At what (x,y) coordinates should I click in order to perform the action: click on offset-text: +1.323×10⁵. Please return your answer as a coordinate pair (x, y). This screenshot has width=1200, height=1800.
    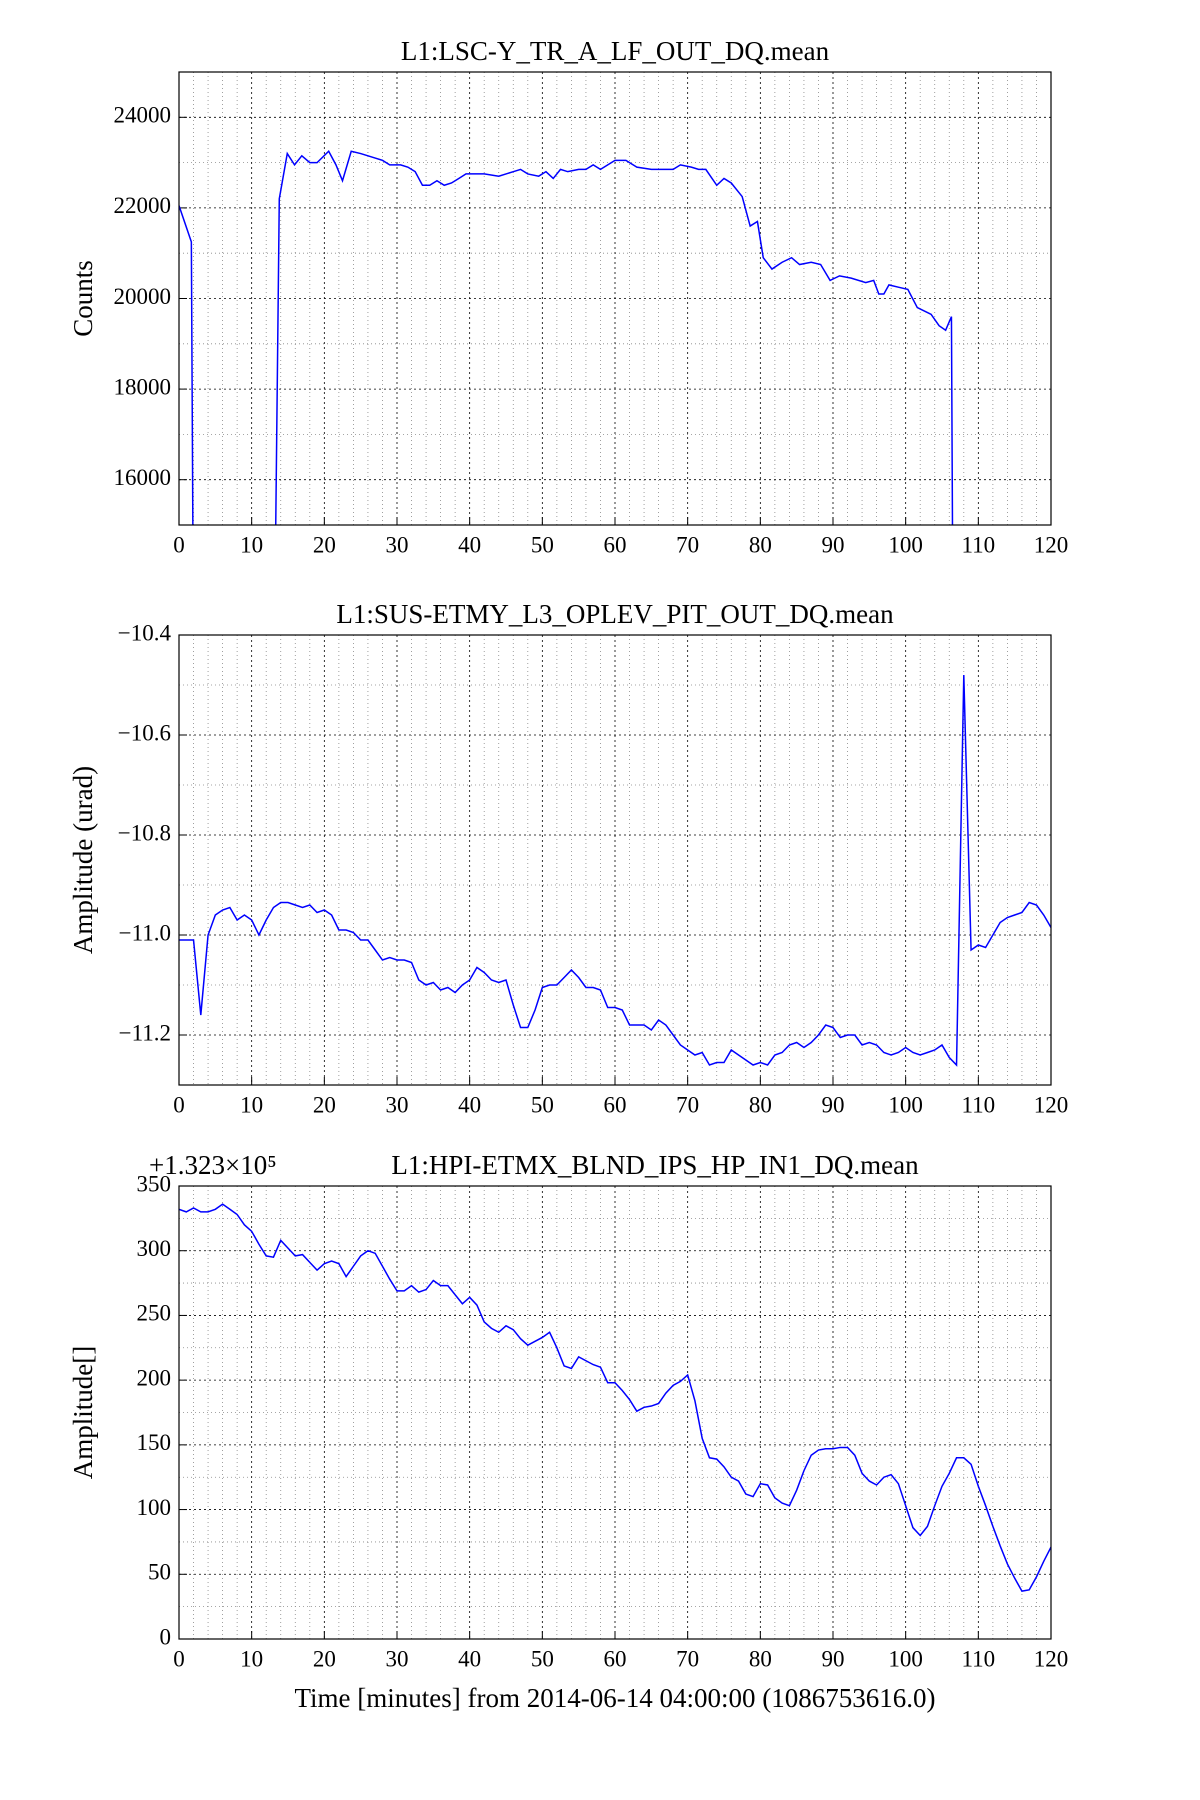
    Looking at the image, I should click on (213, 1165).